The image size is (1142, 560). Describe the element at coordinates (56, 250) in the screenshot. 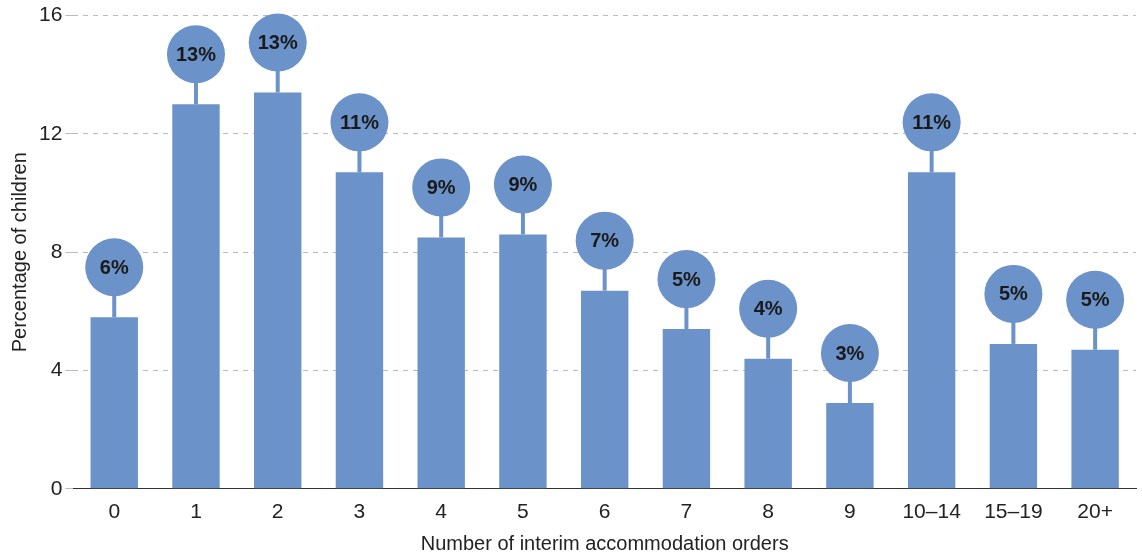

I see `y-tick-label: 8` at that location.